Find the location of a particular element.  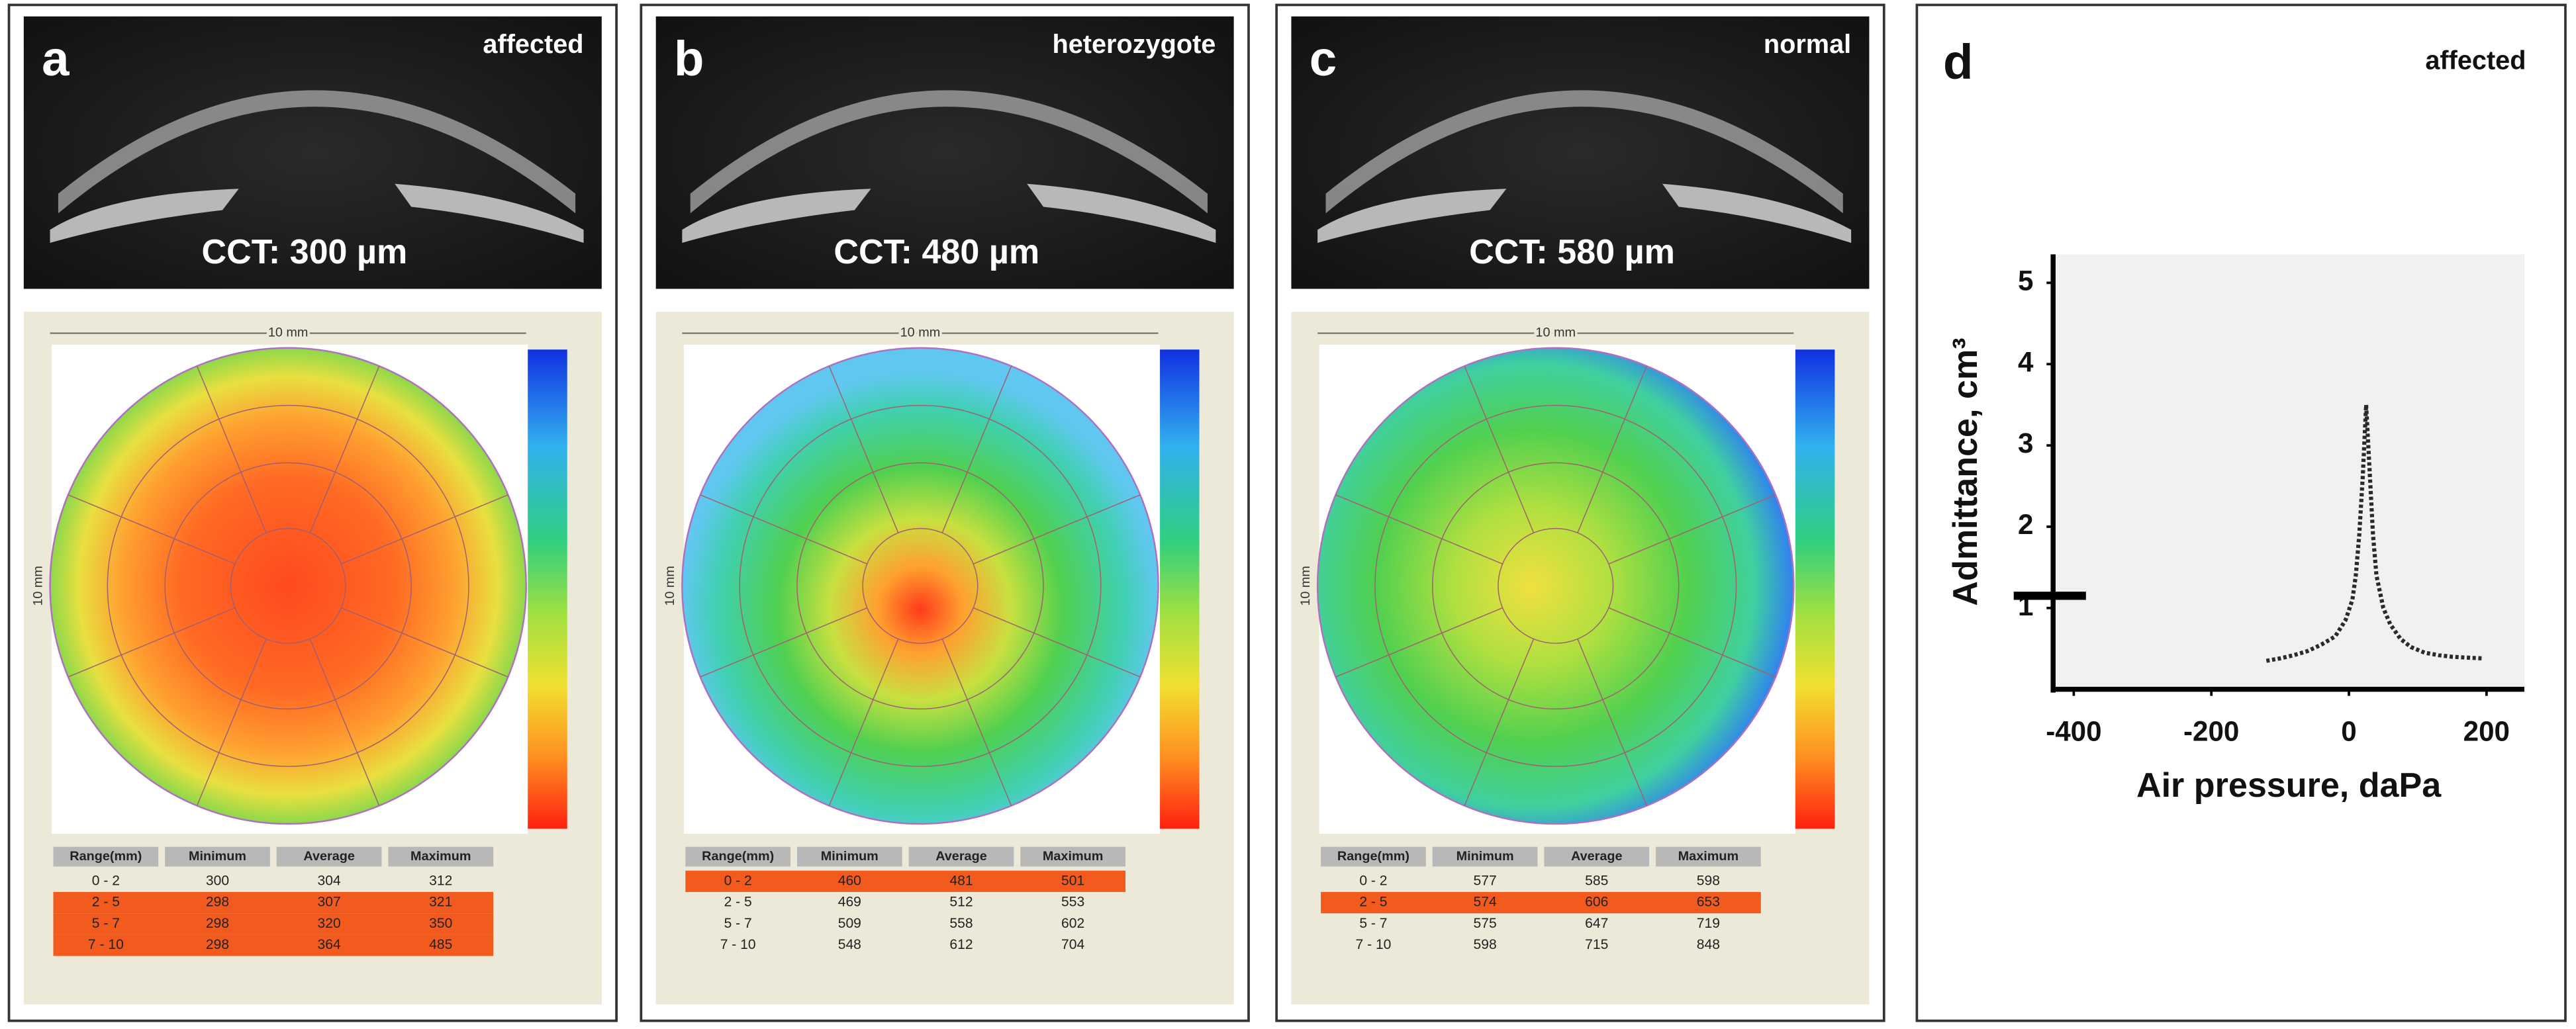

table-header: Minimum is located at coordinates (1485, 856).